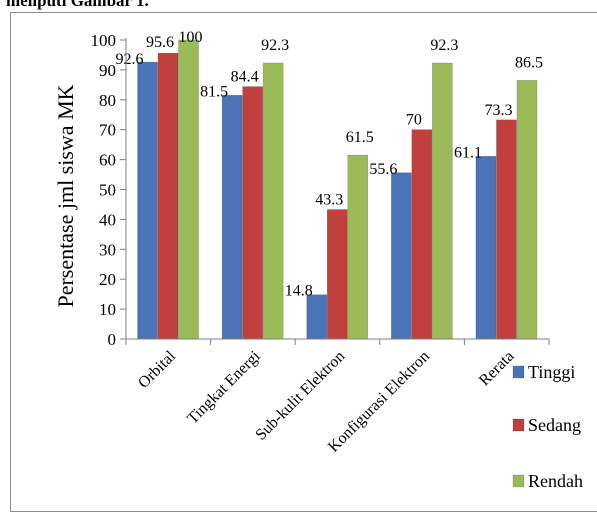  Describe the element at coordinates (299, 291) in the screenshot. I see `data-label-tinggi: 14.8` at that location.